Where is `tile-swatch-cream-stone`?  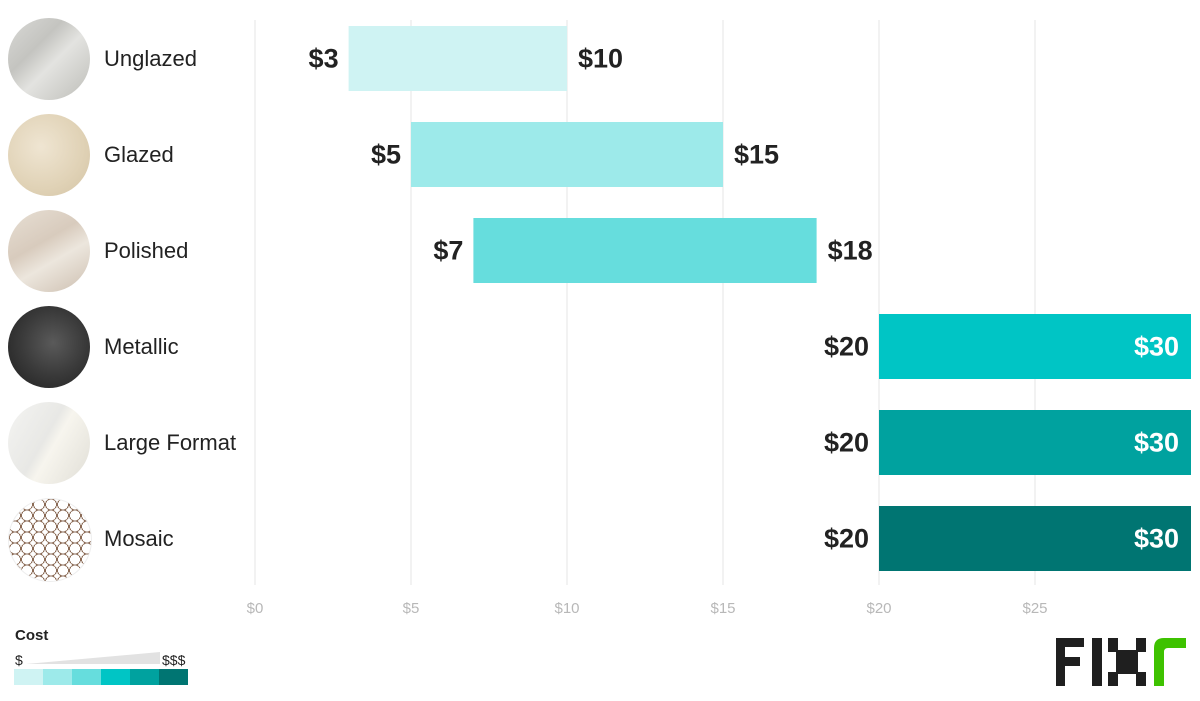 tile-swatch-cream-stone is located at coordinates (49, 154).